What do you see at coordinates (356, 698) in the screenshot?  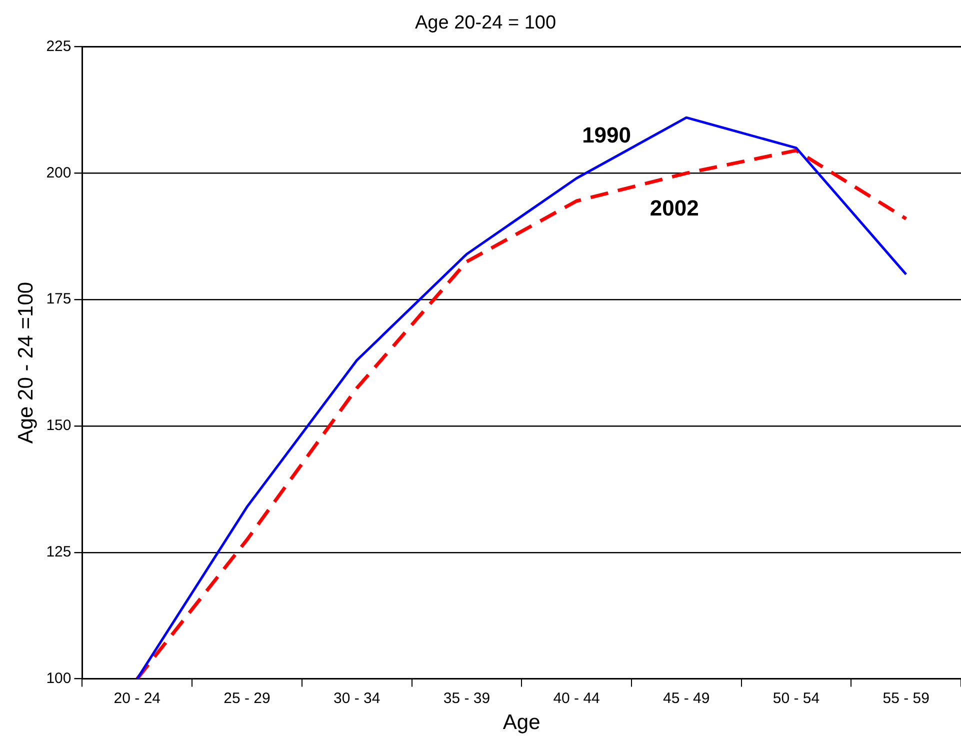 I see `x-tick-label: 30 - 34` at bounding box center [356, 698].